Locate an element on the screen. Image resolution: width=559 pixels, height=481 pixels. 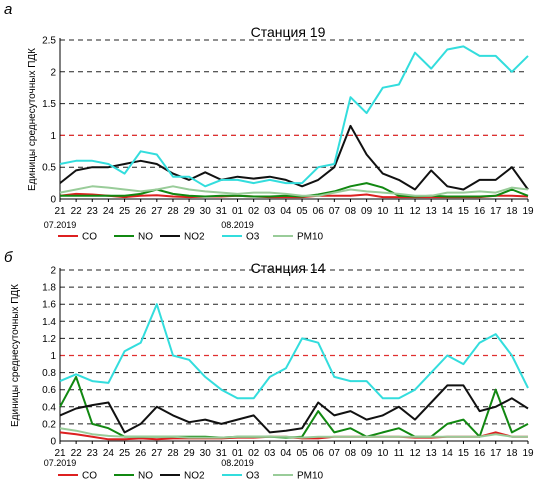
series-line-no is located at coordinates (294, 190).